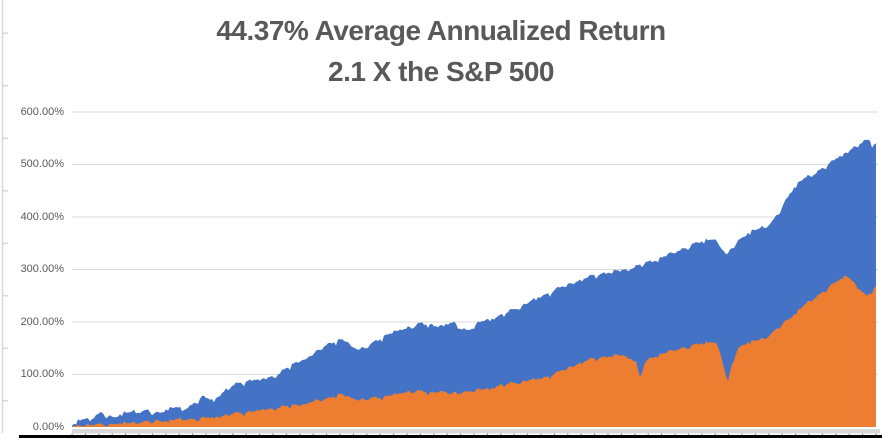  What do you see at coordinates (441, 30) in the screenshot?
I see `chart-title-line1: 44.37% Average Annualized Return` at bounding box center [441, 30].